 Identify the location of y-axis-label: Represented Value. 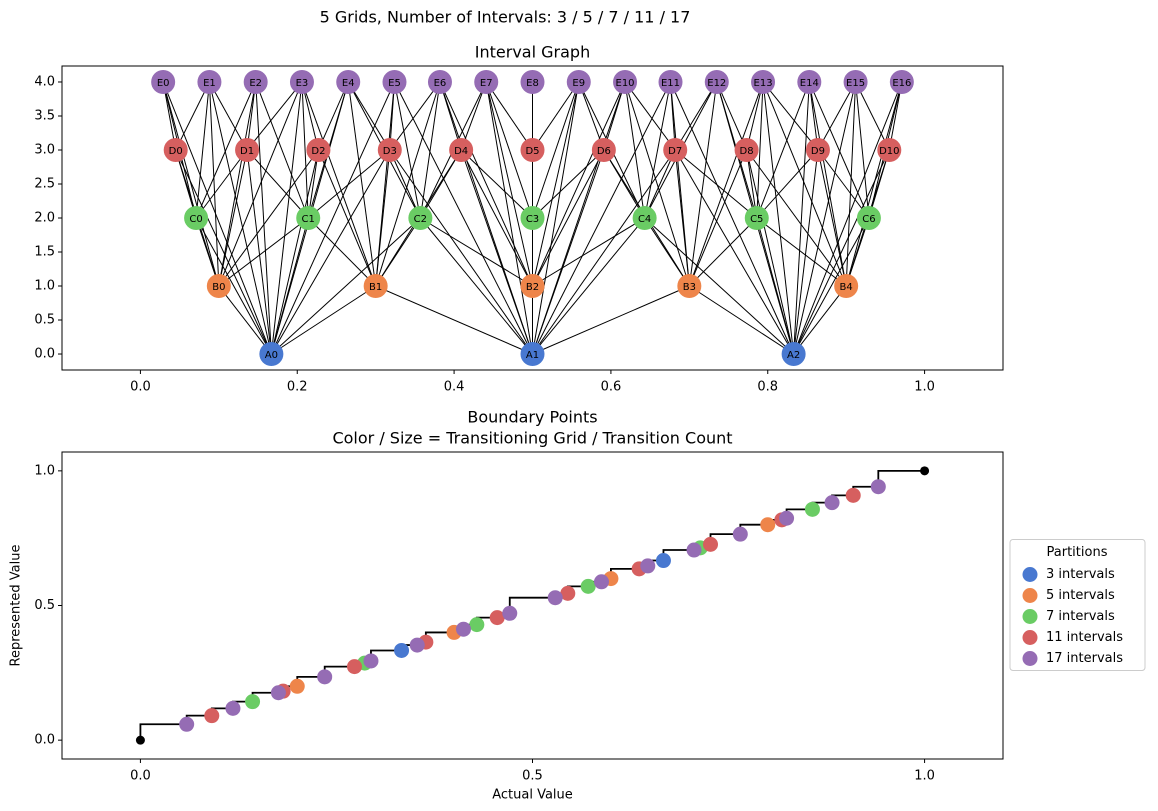
(16, 606).